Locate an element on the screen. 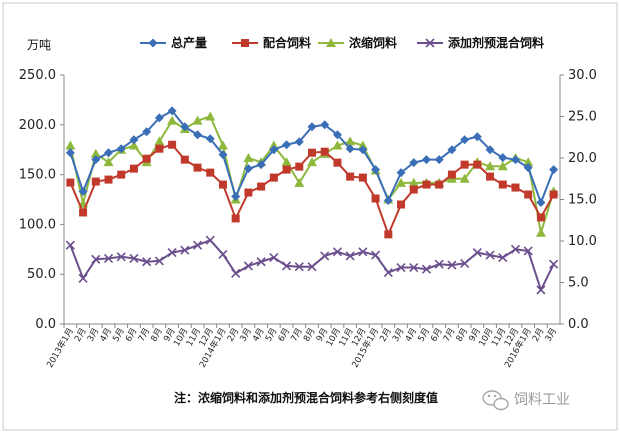  left-tick-label: 0.0 is located at coordinates (45, 324).